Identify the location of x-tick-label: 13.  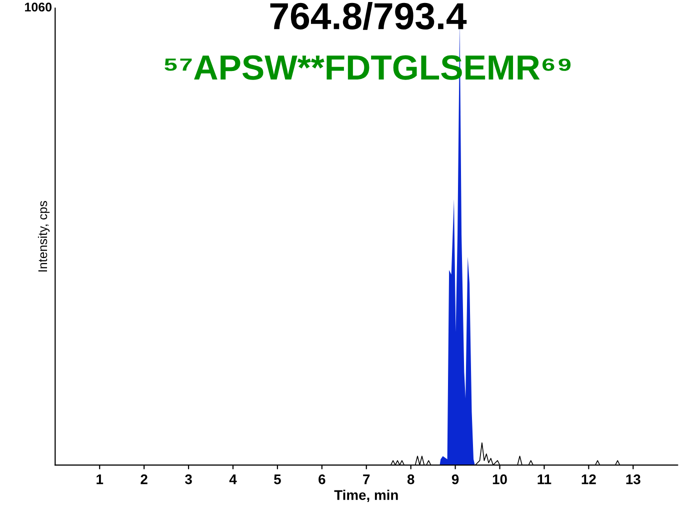
(633, 479).